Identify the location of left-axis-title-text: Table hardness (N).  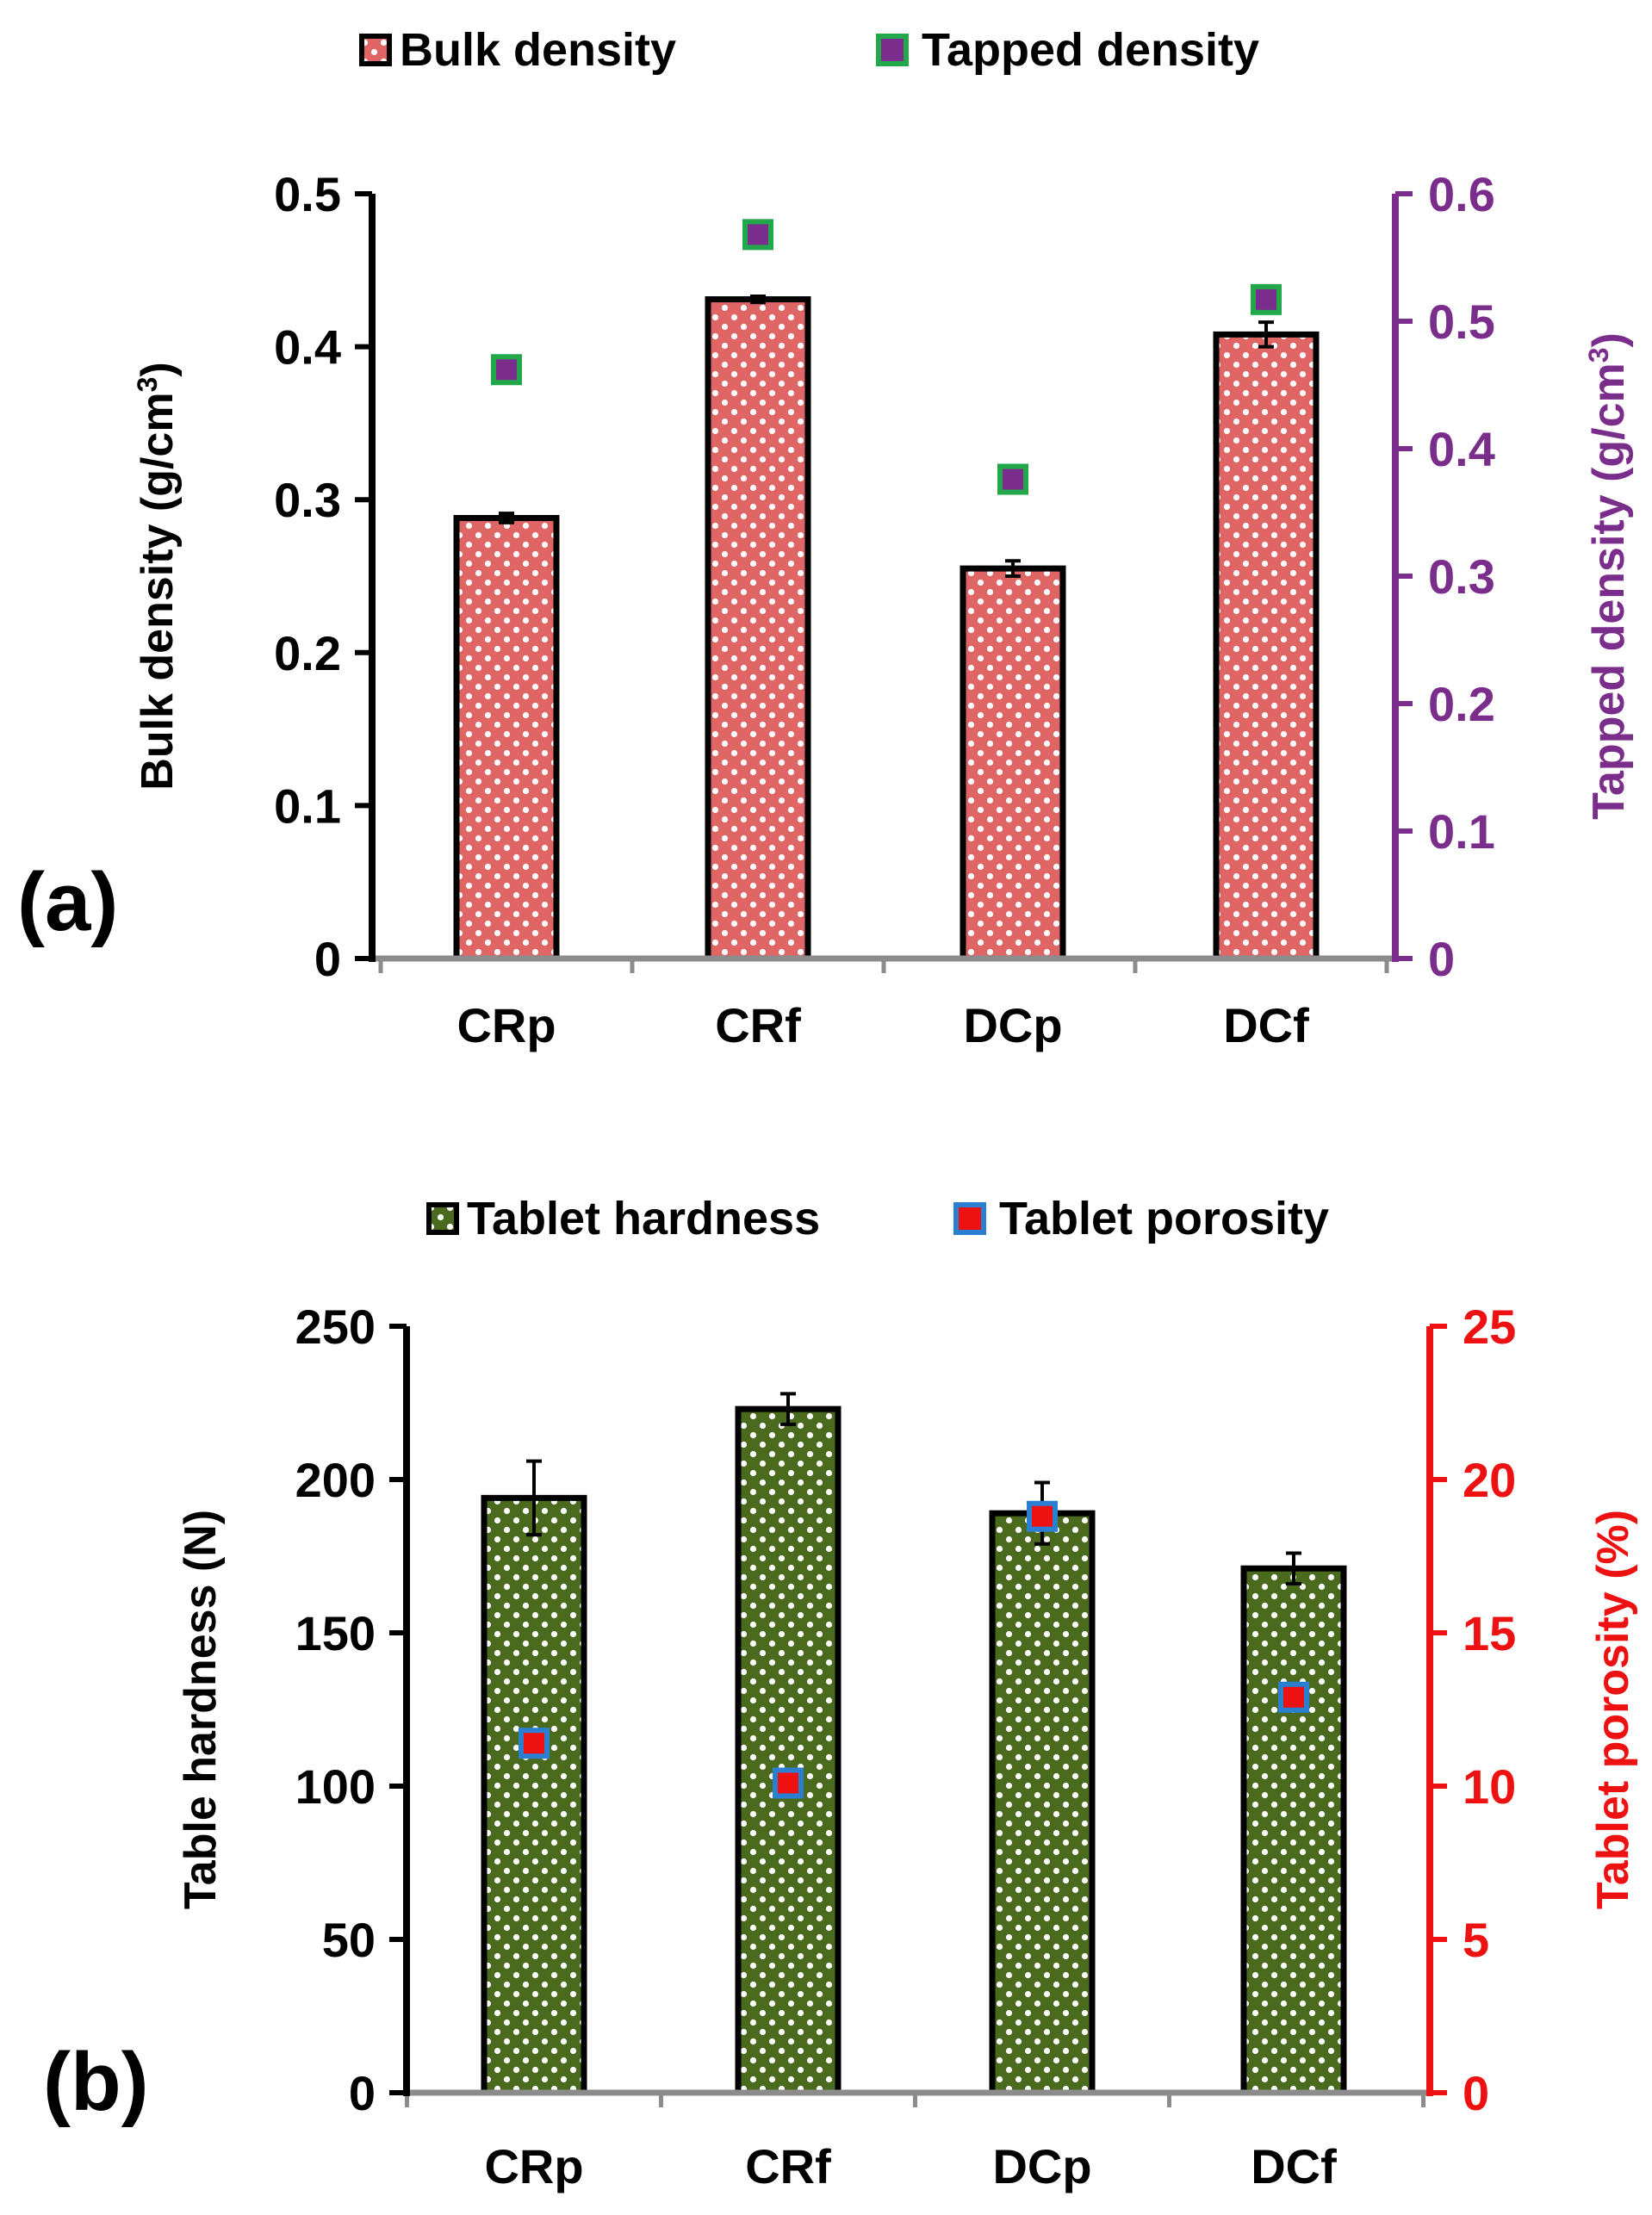
(201, 1709).